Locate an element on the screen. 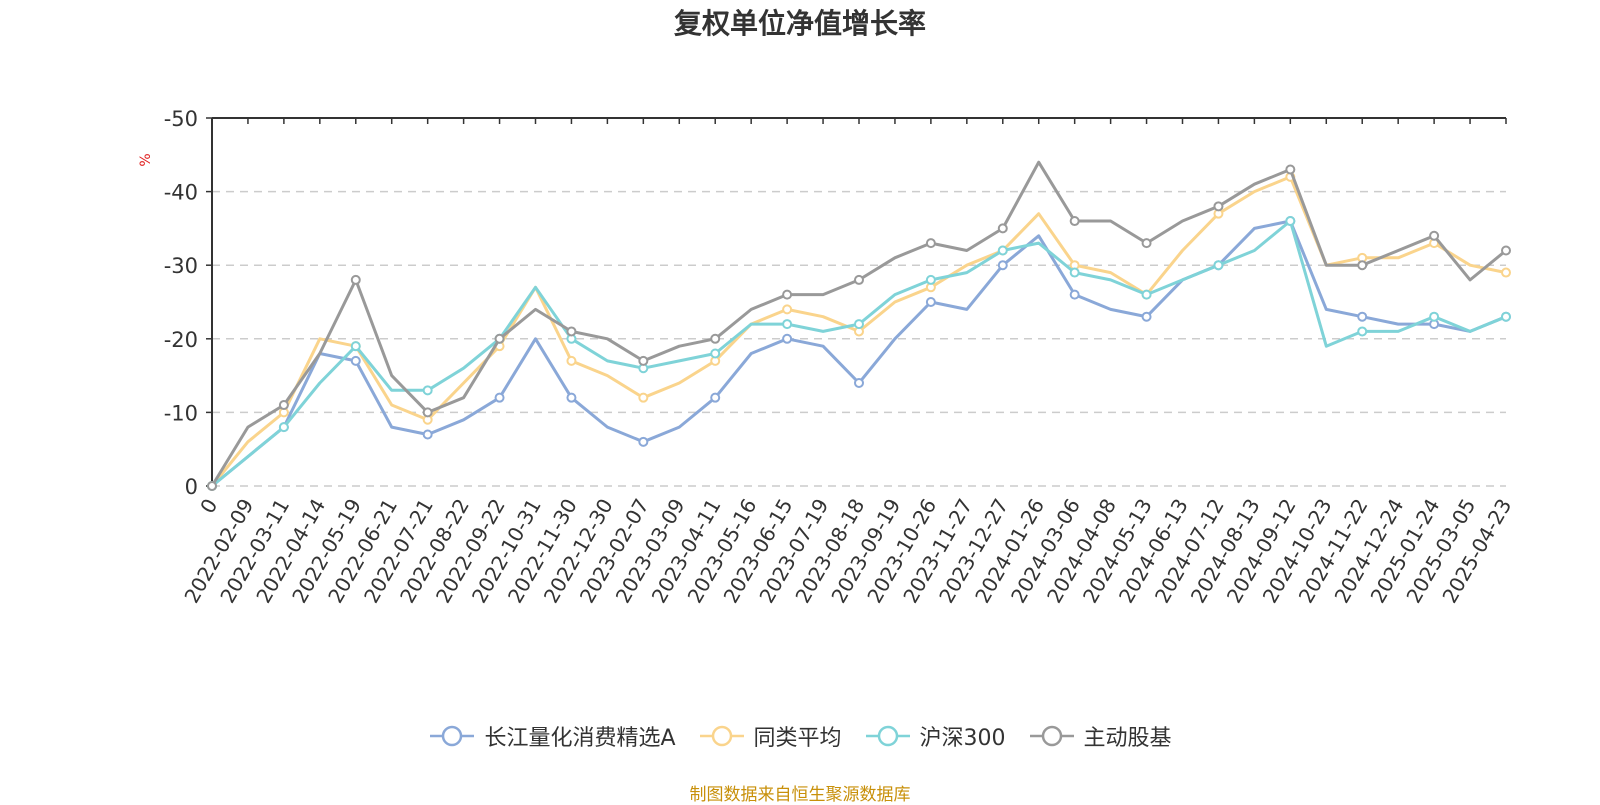  legend-label: 沪深300 is located at coordinates (962, 738).